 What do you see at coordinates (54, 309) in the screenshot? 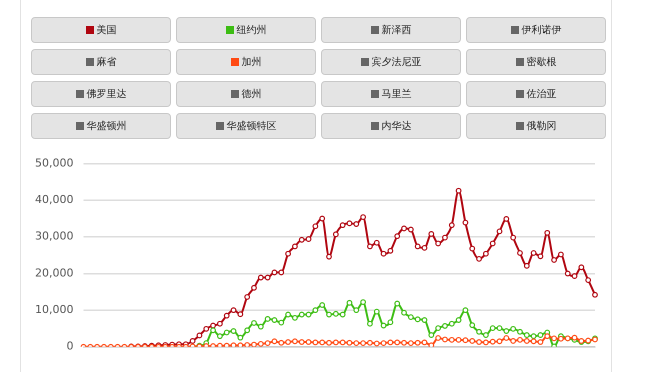
I see `y-tick-label: 10,000` at bounding box center [54, 309].